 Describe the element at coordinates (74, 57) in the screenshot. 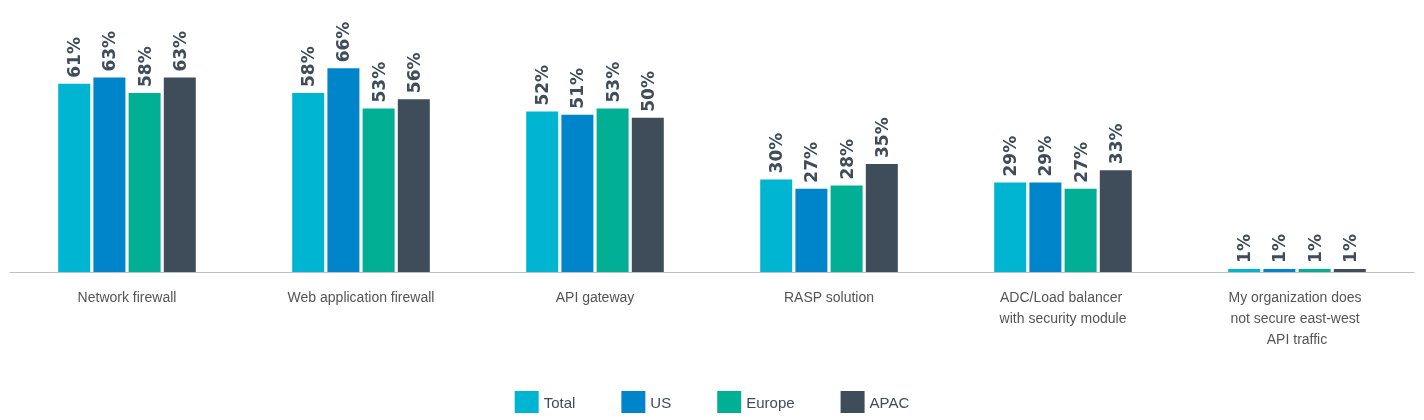

I see `data-label: 61%` at that location.